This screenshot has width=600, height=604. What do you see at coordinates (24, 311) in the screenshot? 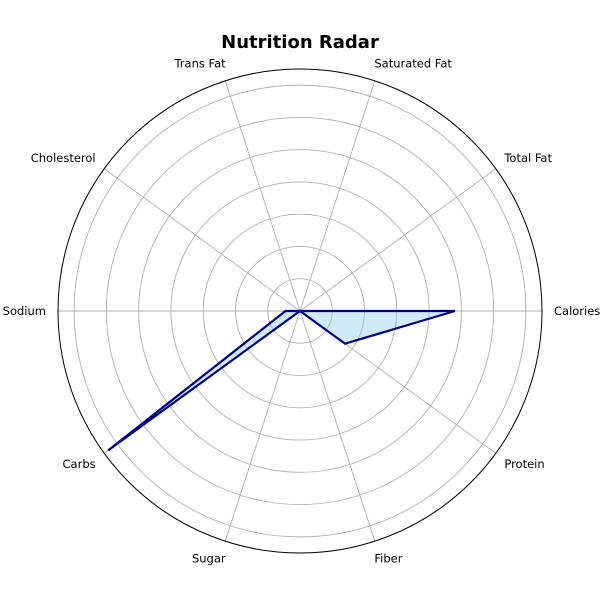
I see `axis-label-sodium: Sodium` at bounding box center [24, 311].